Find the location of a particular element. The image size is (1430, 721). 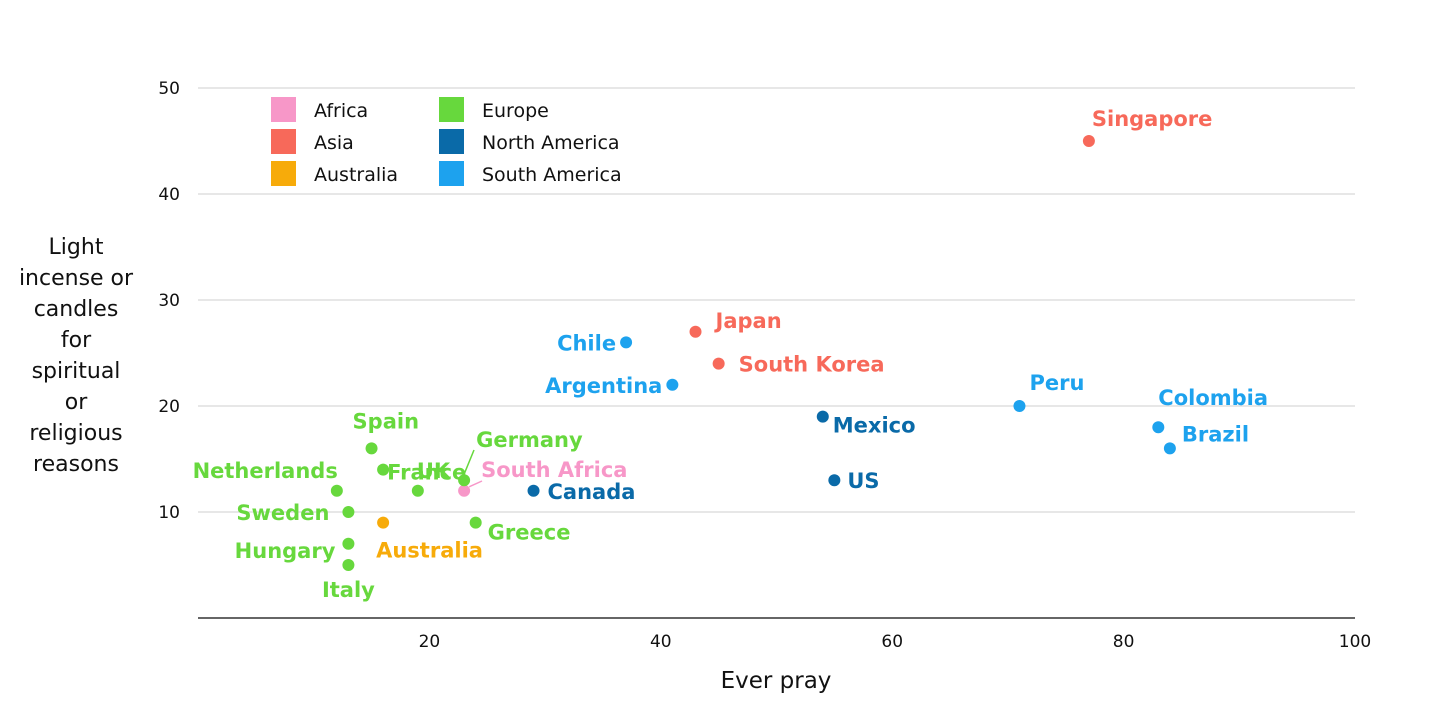

point-label-uk: UK is located at coordinates (434, 471).